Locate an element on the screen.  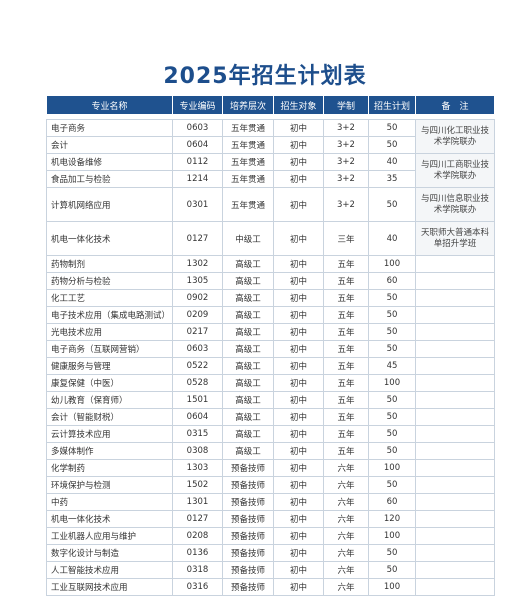
cell: 0522 is located at coordinates (197, 366).